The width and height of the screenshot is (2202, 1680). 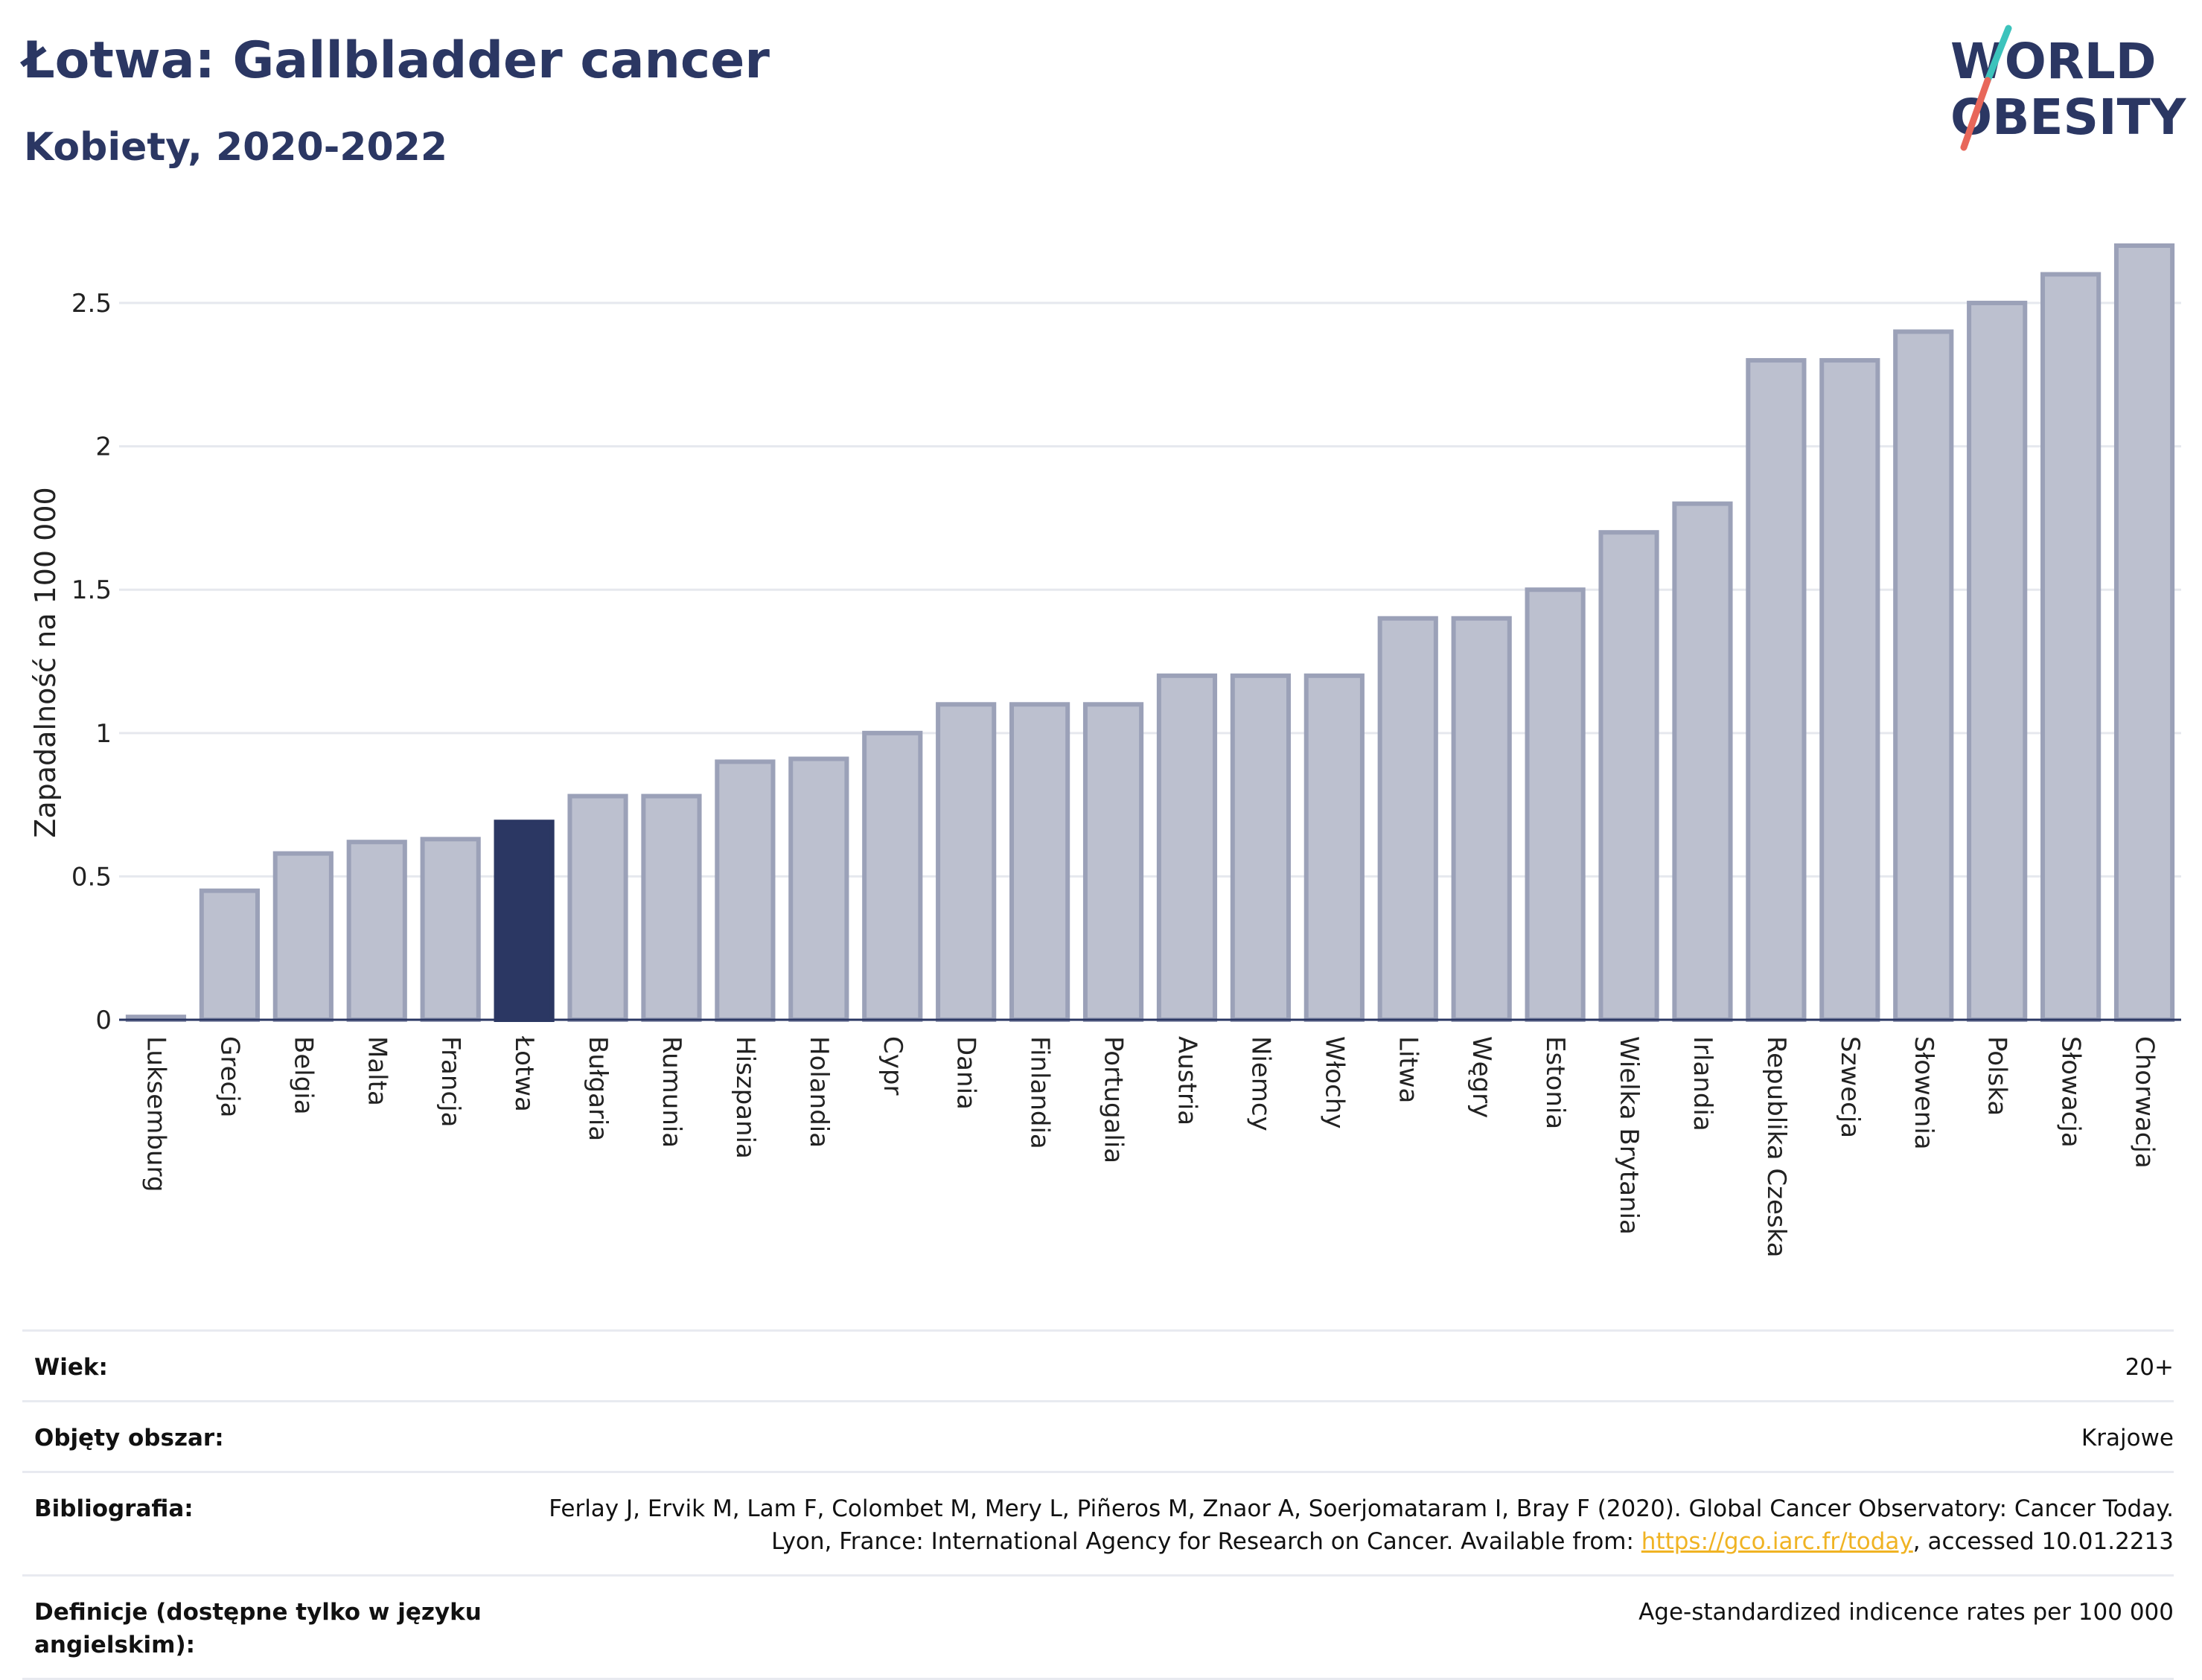 What do you see at coordinates (2149, 1367) in the screenshot?
I see `info-value-age: 20+` at bounding box center [2149, 1367].